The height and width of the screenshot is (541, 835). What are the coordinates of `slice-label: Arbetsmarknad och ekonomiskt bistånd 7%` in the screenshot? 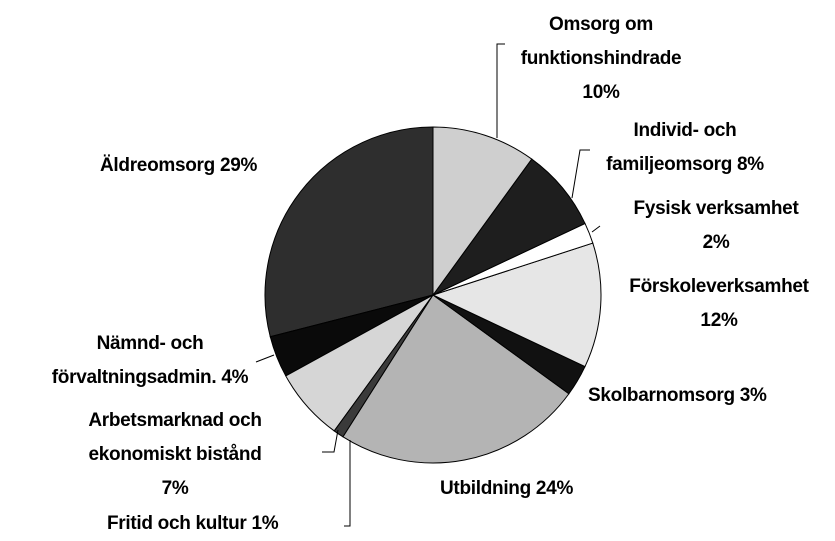 It's located at (175, 455).